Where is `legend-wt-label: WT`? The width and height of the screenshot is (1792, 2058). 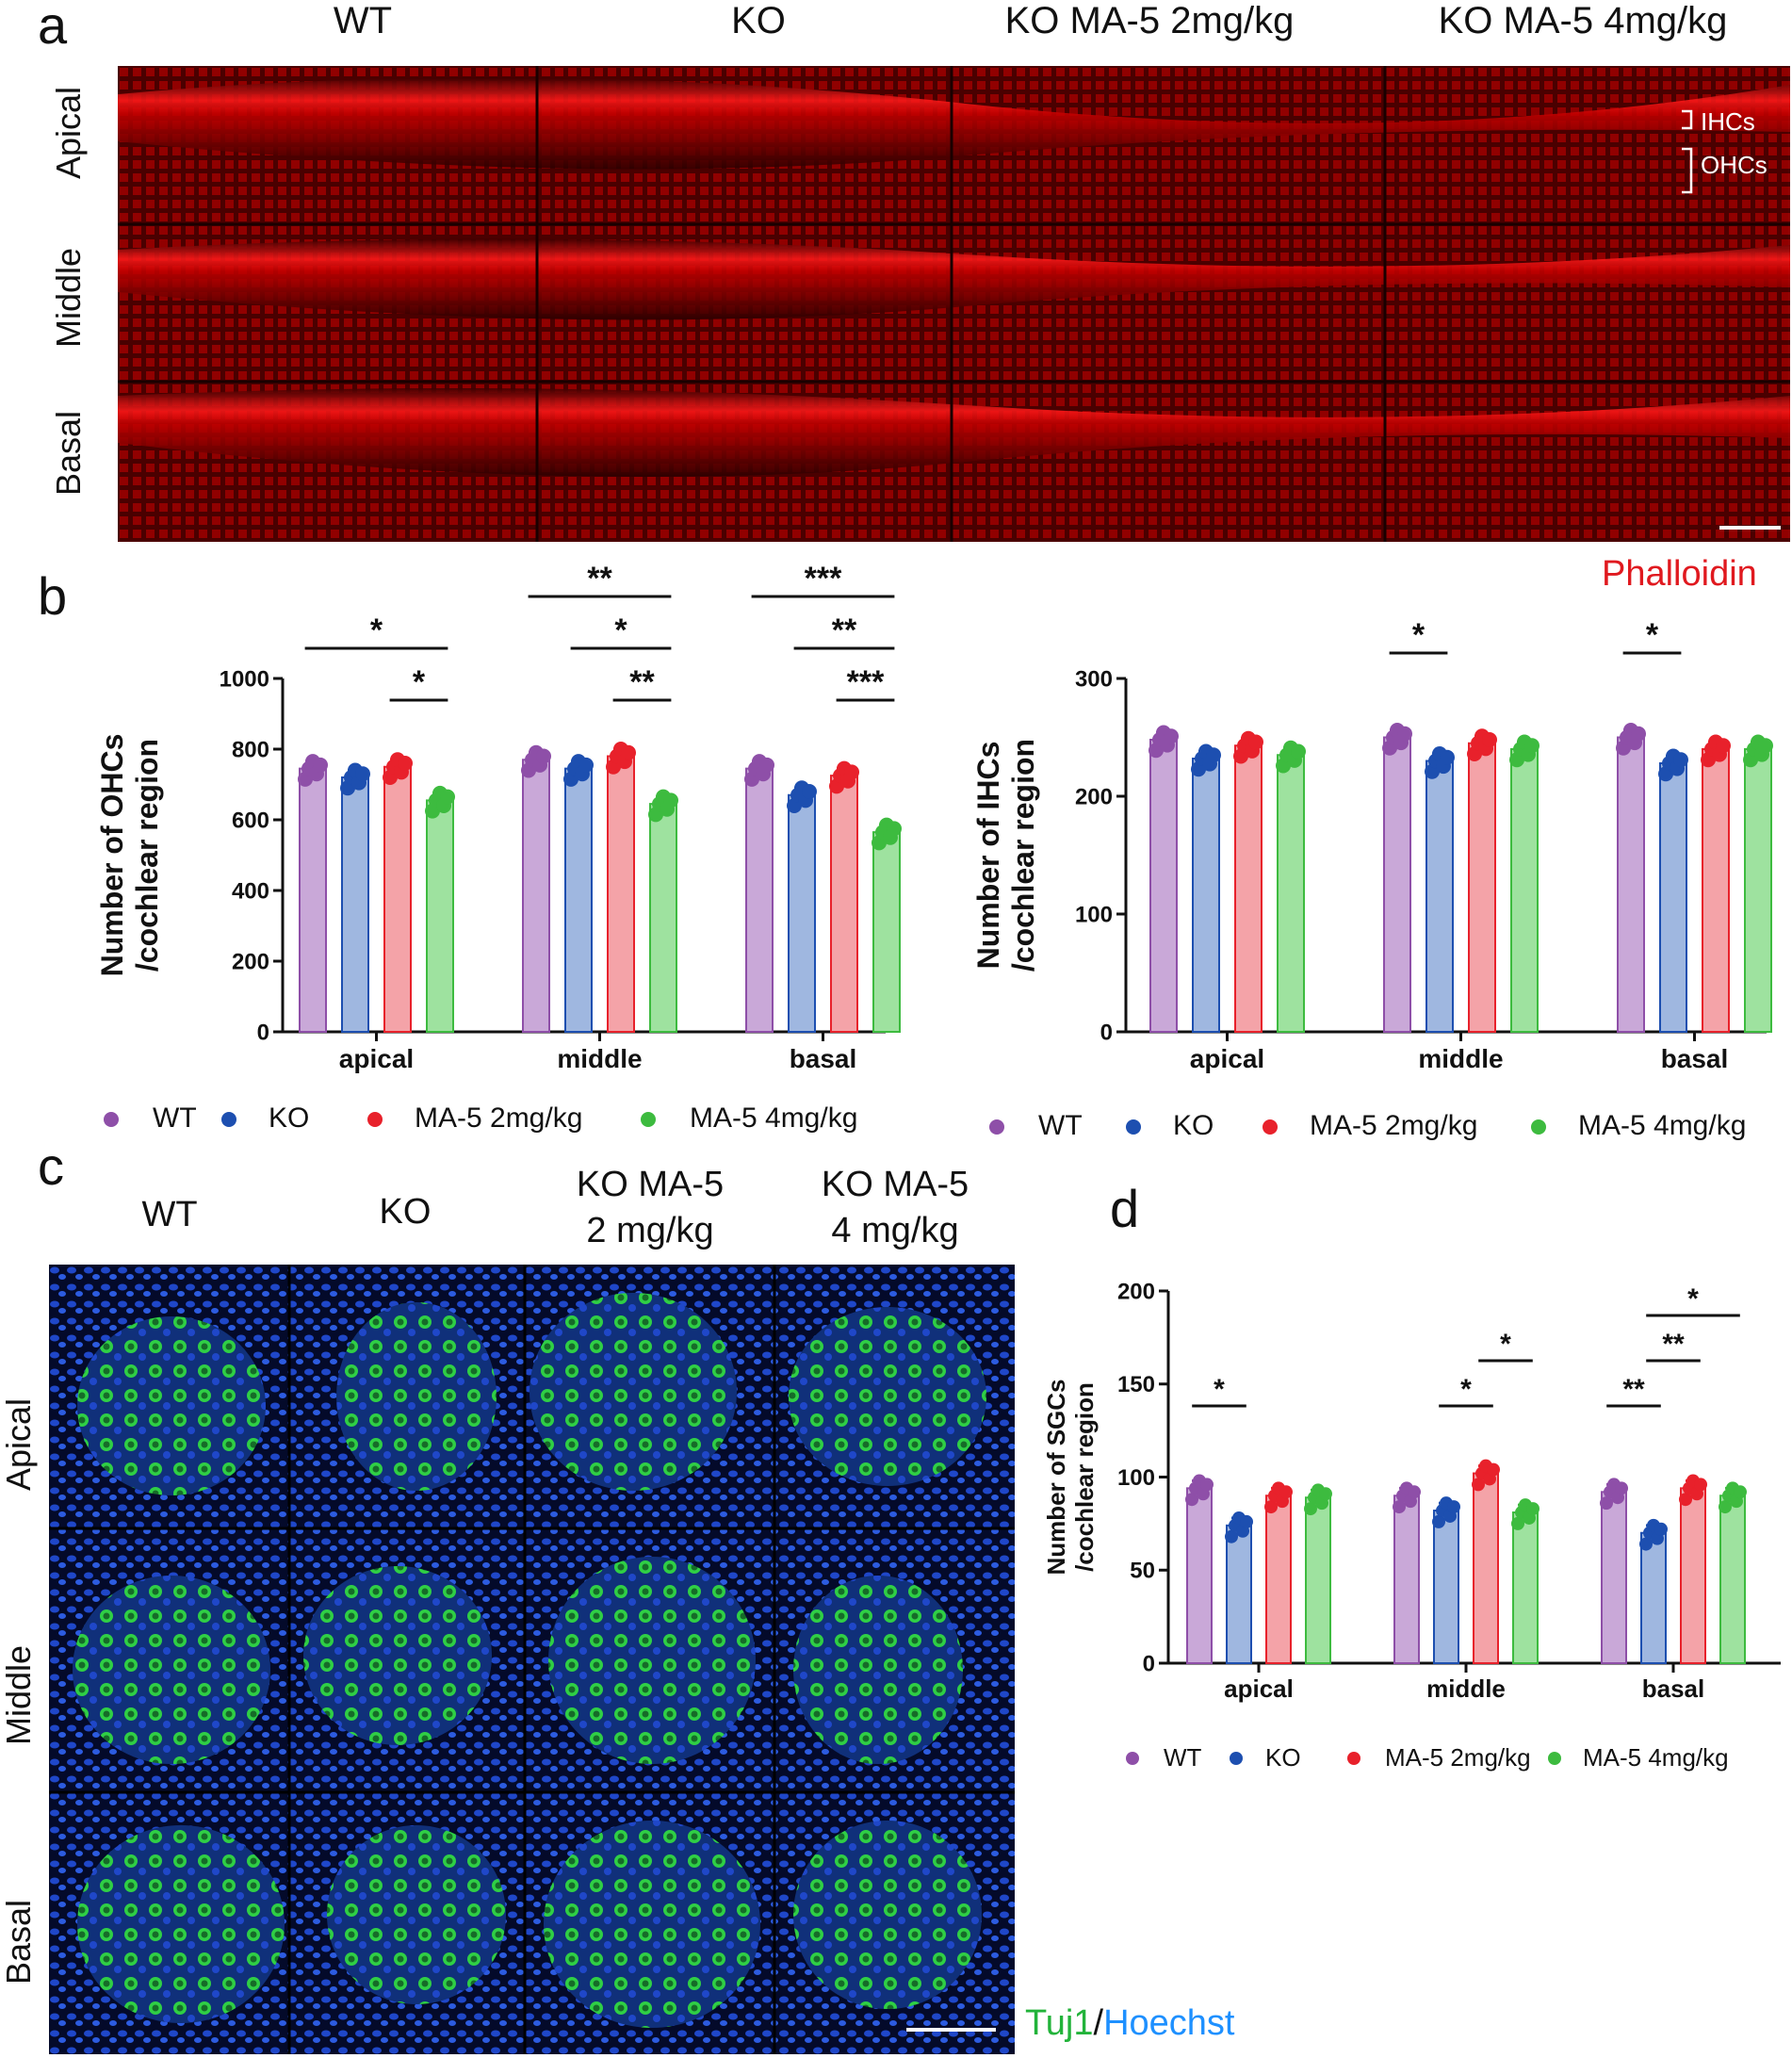 legend-wt-label: WT is located at coordinates (1183, 1758).